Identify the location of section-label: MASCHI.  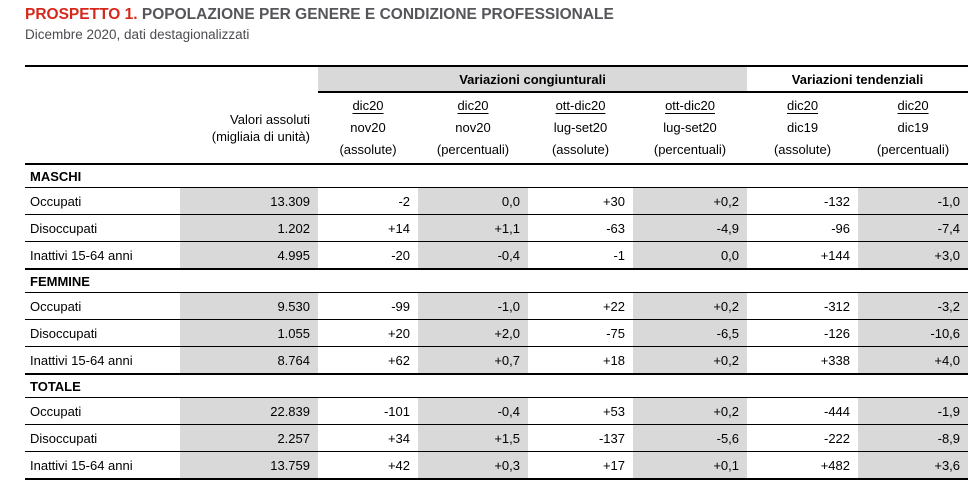
(497, 176).